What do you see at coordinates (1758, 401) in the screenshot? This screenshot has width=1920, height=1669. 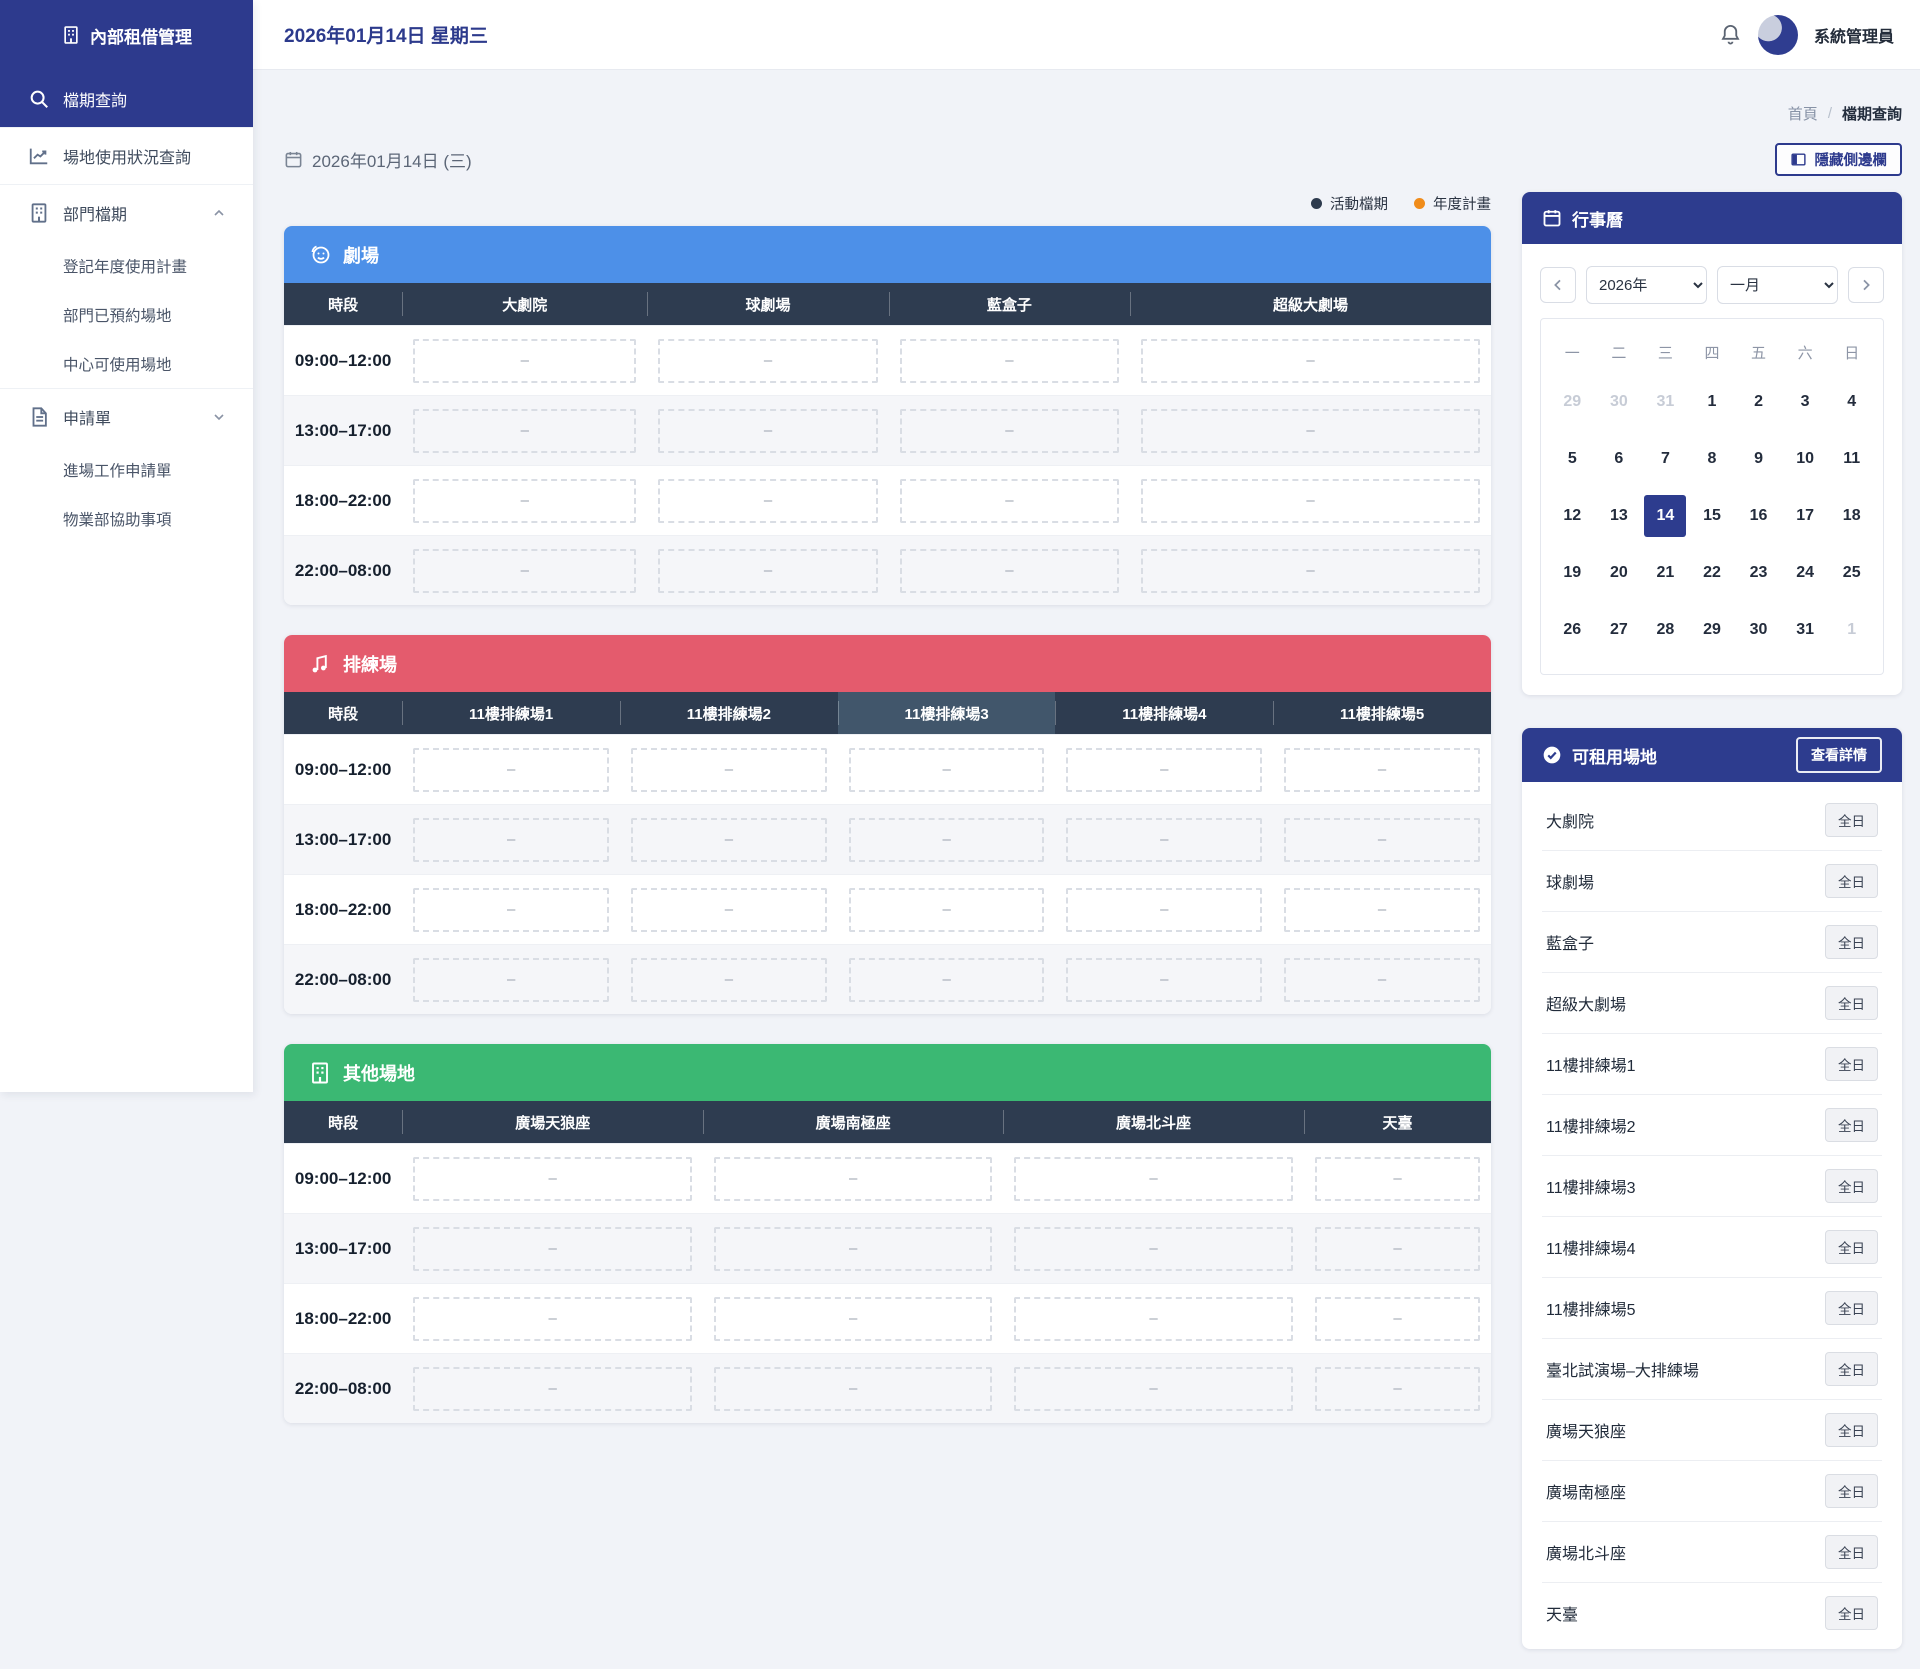 I see `calendar-day: 2` at bounding box center [1758, 401].